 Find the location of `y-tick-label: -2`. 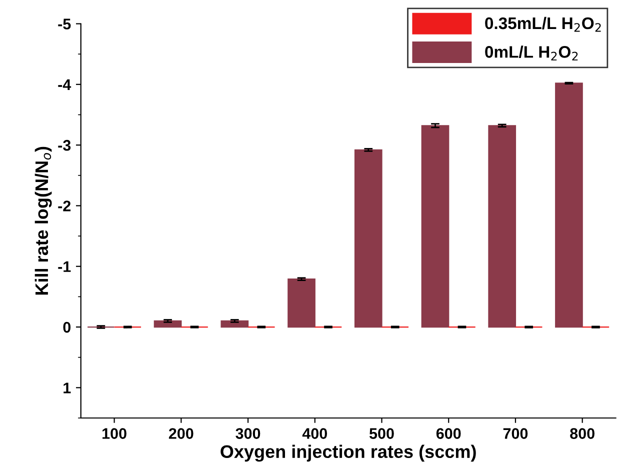

y-tick-label: -2 is located at coordinates (64, 206).